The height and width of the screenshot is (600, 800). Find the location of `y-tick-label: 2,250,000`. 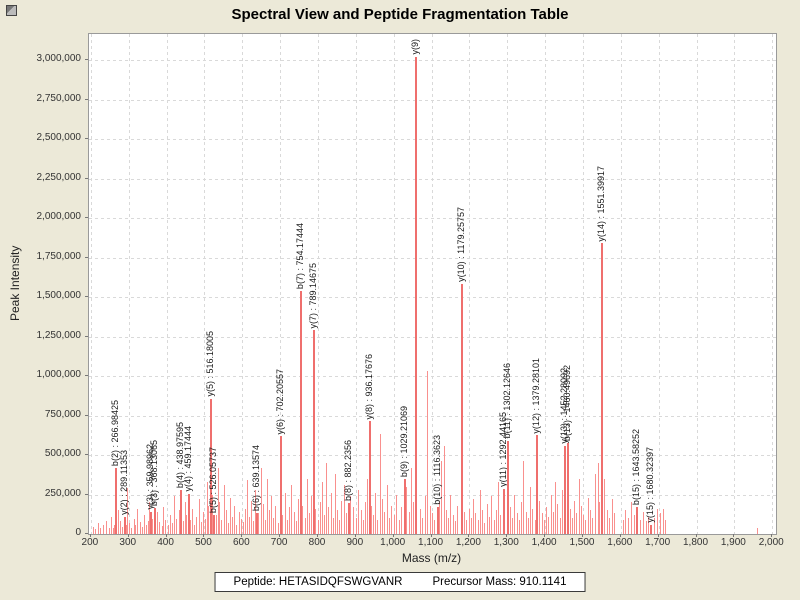

y-tick-label: 2,250,000 is located at coordinates (59, 177).